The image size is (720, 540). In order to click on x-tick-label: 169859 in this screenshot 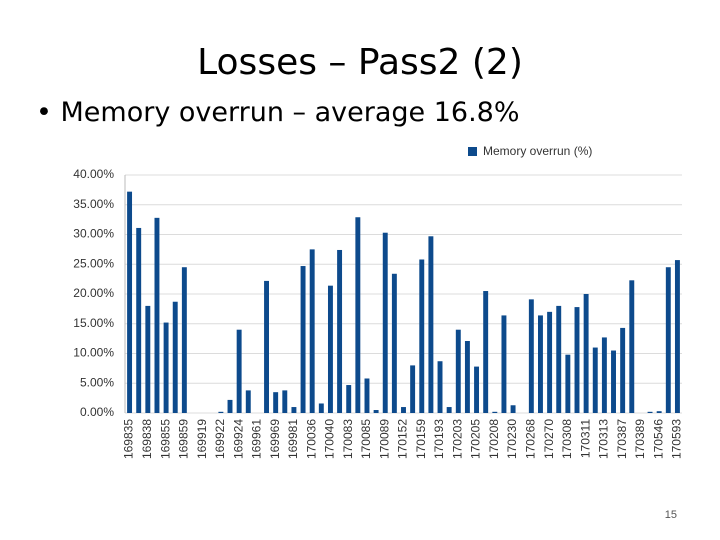, I will do `click(184, 439)`.